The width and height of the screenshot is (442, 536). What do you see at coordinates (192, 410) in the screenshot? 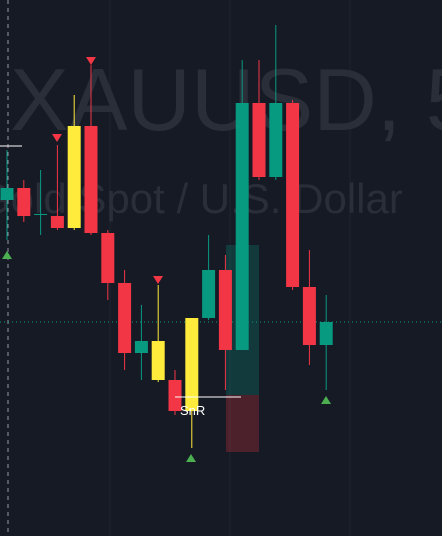
I see `snr-label: SnR` at bounding box center [192, 410].